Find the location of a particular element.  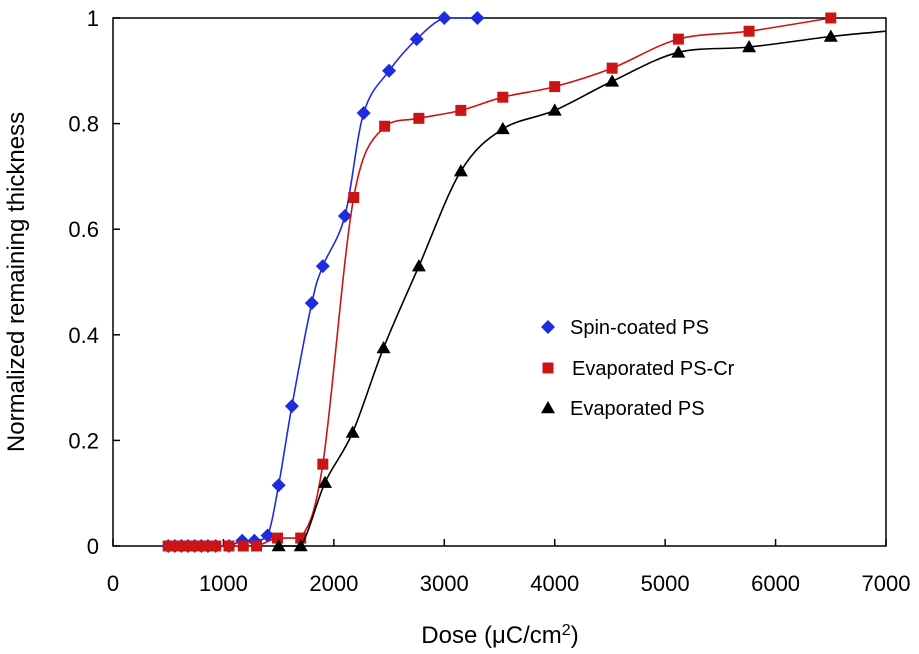

y-tick-label: 0.8 is located at coordinates (83, 124).